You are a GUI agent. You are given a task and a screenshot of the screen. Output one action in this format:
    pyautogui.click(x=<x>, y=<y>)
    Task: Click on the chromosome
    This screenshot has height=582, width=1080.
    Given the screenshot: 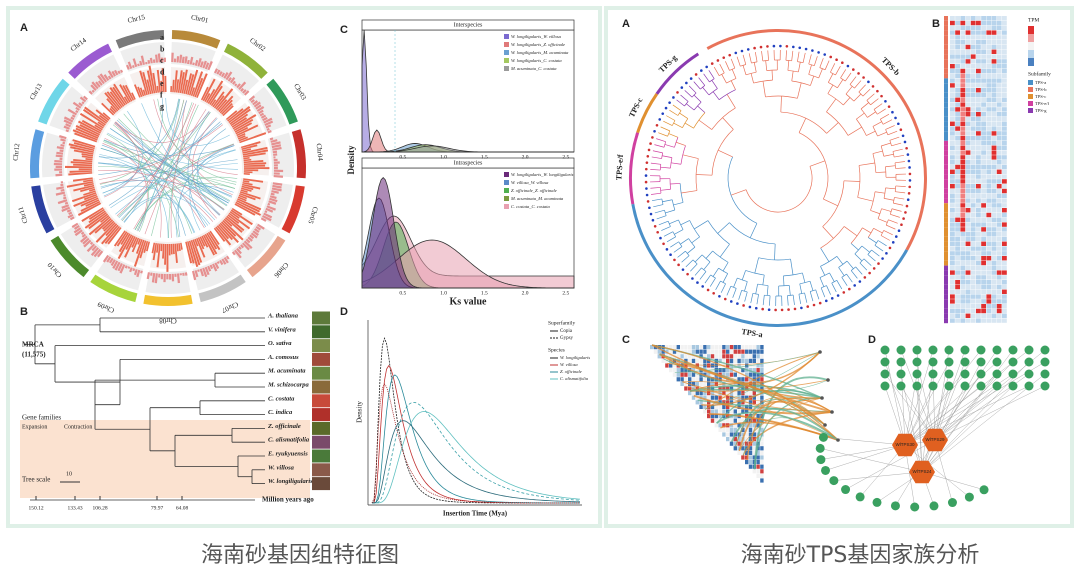 What is the action you would take?
    pyautogui.click(x=266, y=256)
    